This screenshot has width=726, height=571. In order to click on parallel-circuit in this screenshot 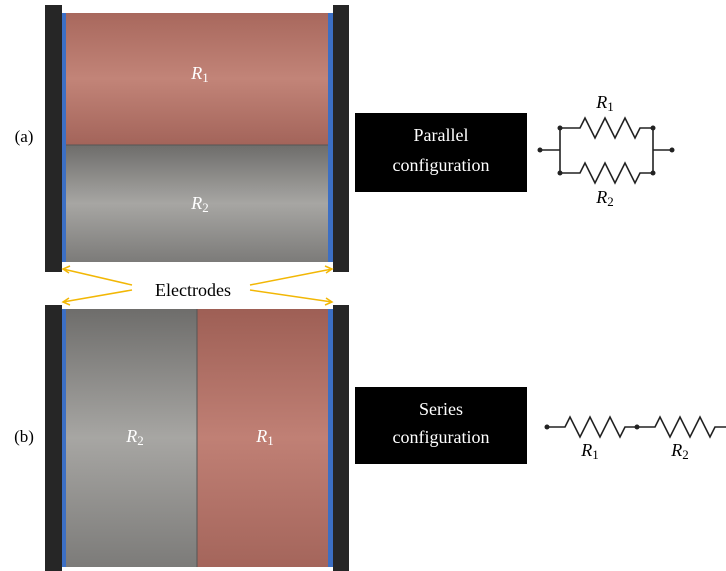, I will do `click(606, 150)`.